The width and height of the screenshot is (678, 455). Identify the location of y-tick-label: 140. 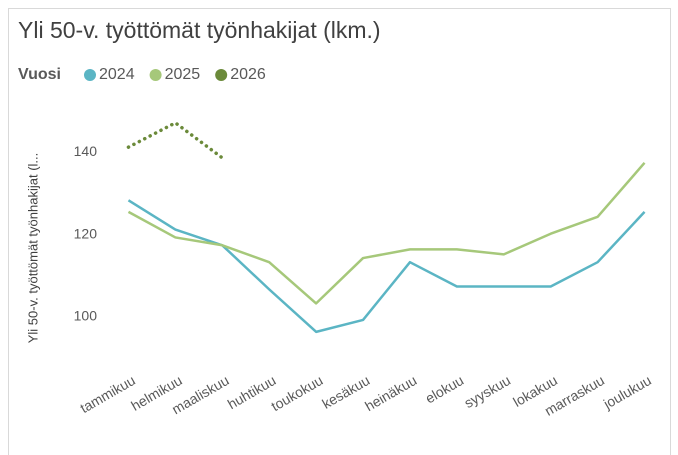
(86, 151).